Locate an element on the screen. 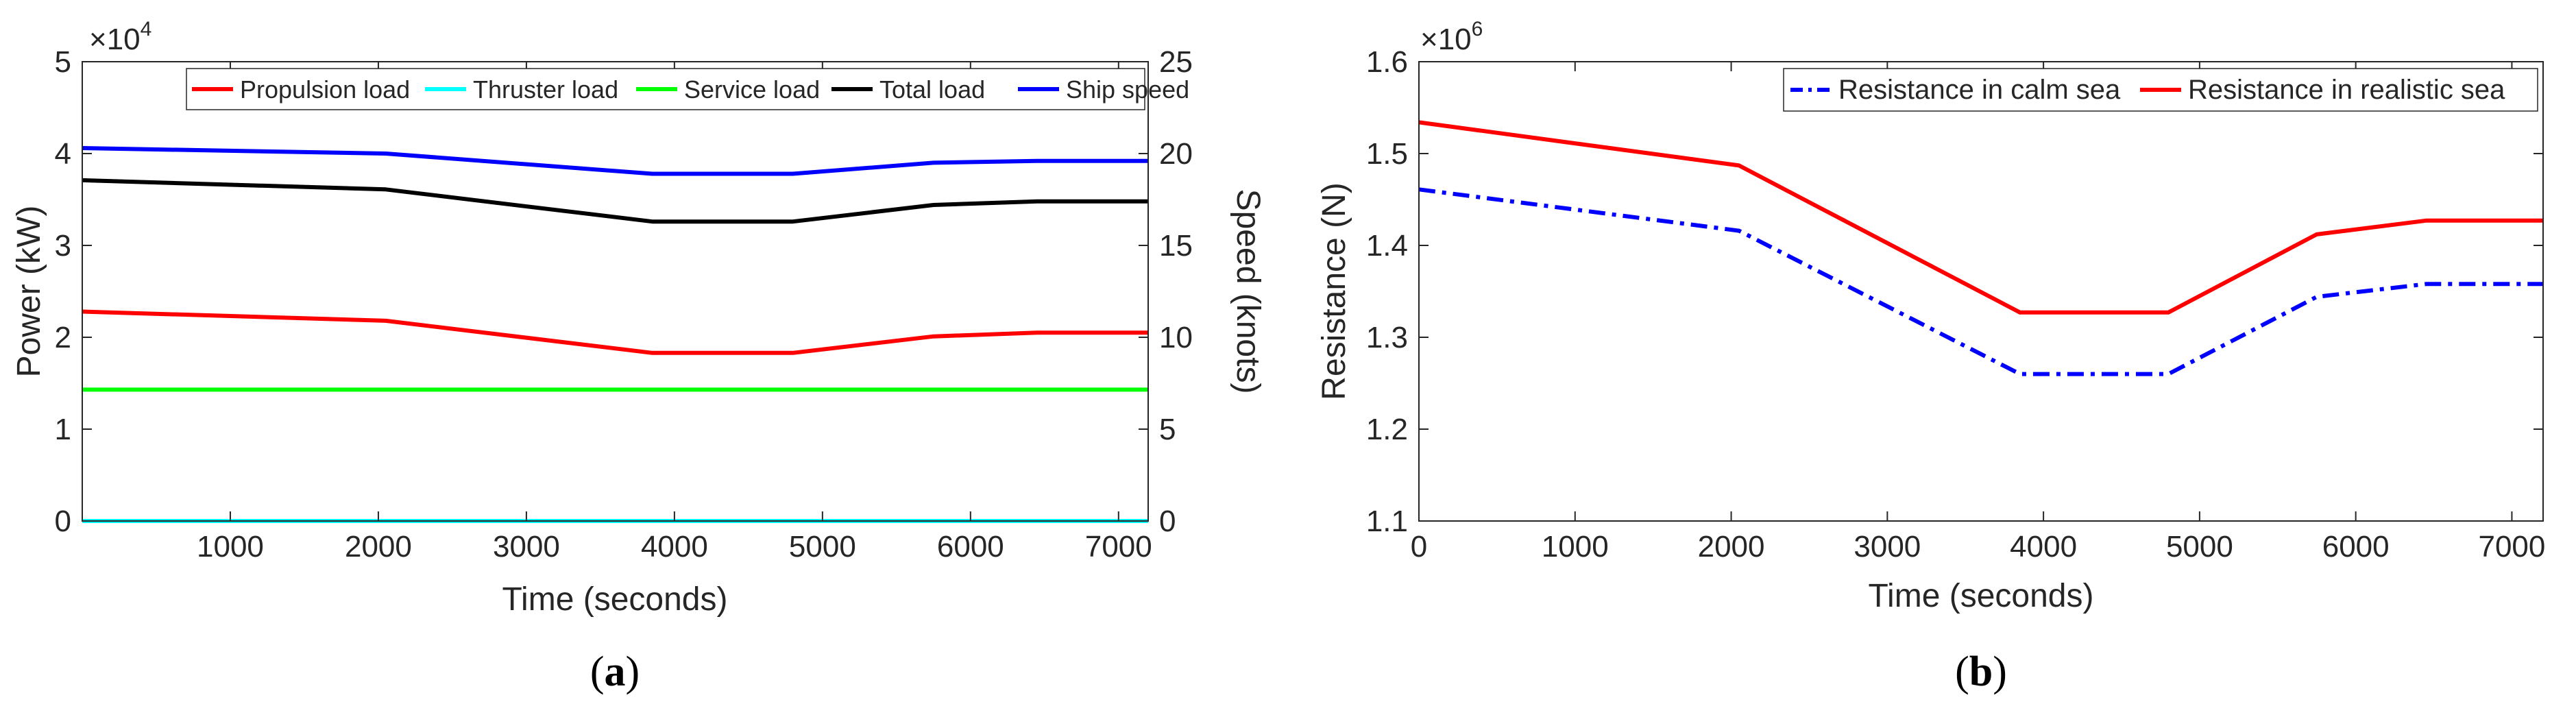 This screenshot has width=2576, height=715. y-tick-label: 2 is located at coordinates (63, 337).